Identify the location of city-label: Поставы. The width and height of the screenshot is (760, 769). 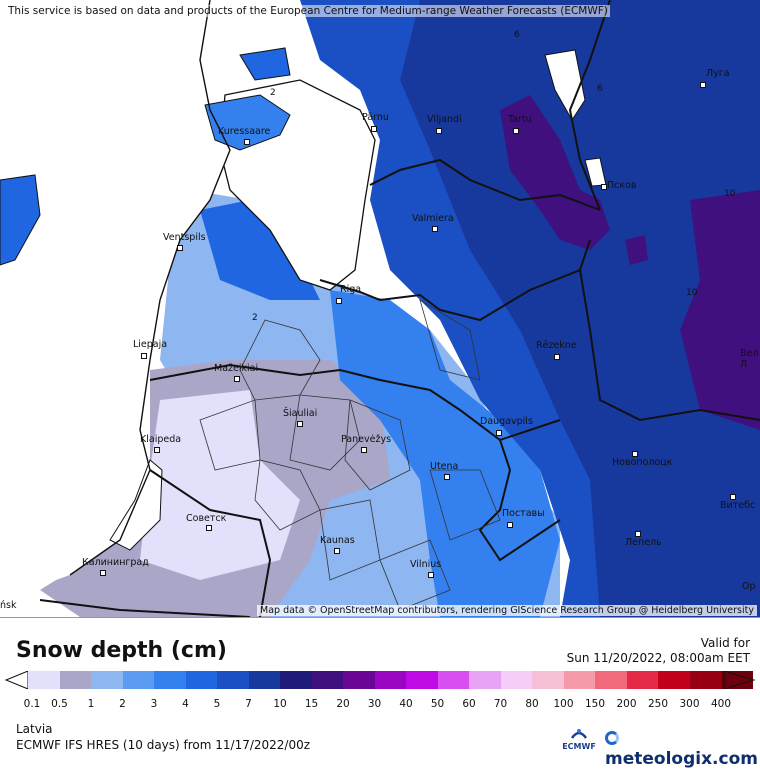
(523, 518).